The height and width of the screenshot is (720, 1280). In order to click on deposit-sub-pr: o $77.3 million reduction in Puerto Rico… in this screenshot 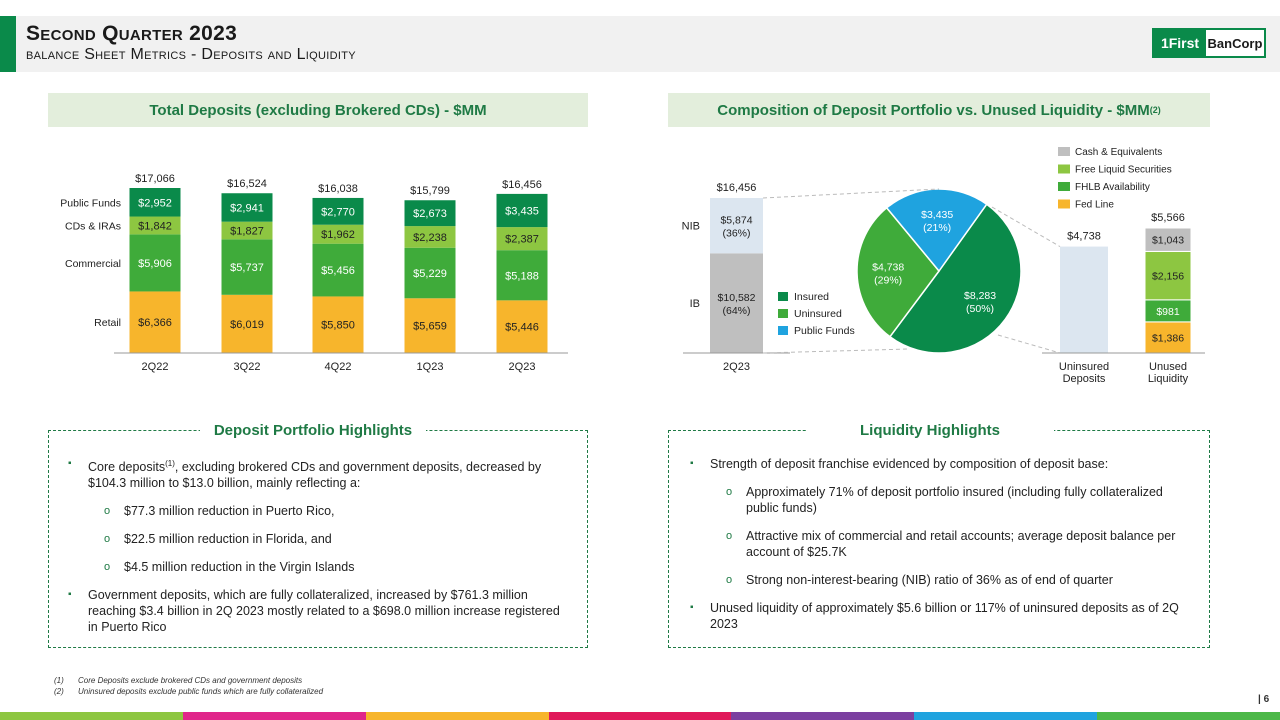, I will do `click(314, 511)`.